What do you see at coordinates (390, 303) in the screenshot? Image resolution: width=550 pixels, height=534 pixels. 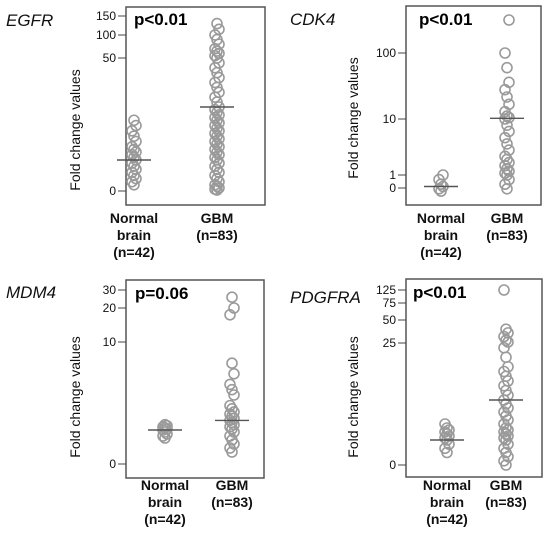 I see `y-tick-label: 75` at bounding box center [390, 303].